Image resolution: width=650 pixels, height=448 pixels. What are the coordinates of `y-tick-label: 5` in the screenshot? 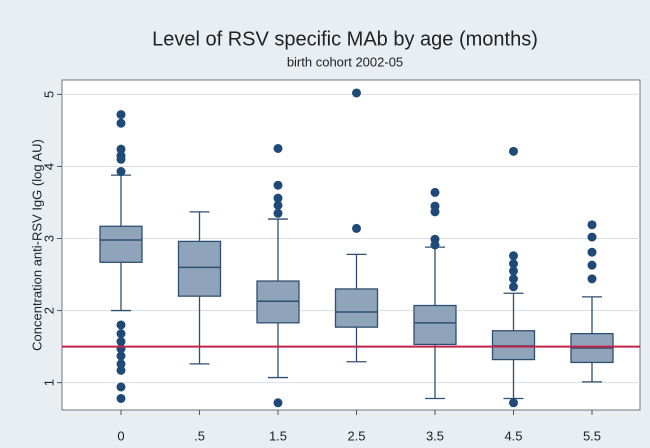 It's located at (48, 94).